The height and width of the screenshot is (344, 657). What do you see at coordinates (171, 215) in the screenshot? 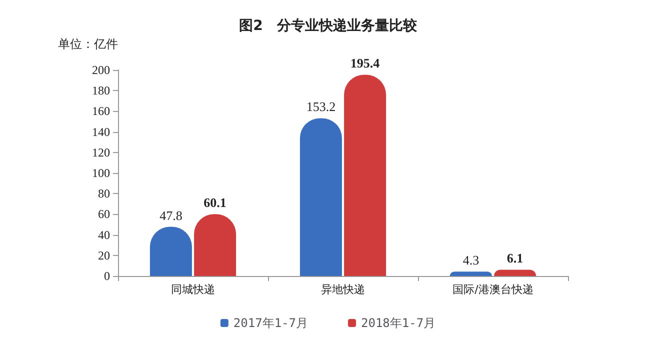
I see `data-label: 47.8` at bounding box center [171, 215].